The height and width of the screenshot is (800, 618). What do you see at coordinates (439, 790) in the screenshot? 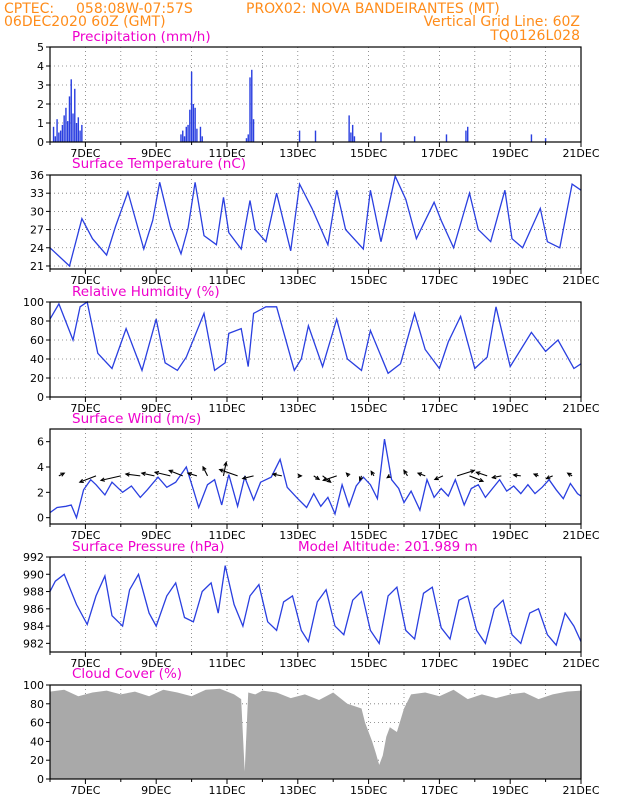
I see `cloud-xtick-label: 17DEC` at bounding box center [439, 790].